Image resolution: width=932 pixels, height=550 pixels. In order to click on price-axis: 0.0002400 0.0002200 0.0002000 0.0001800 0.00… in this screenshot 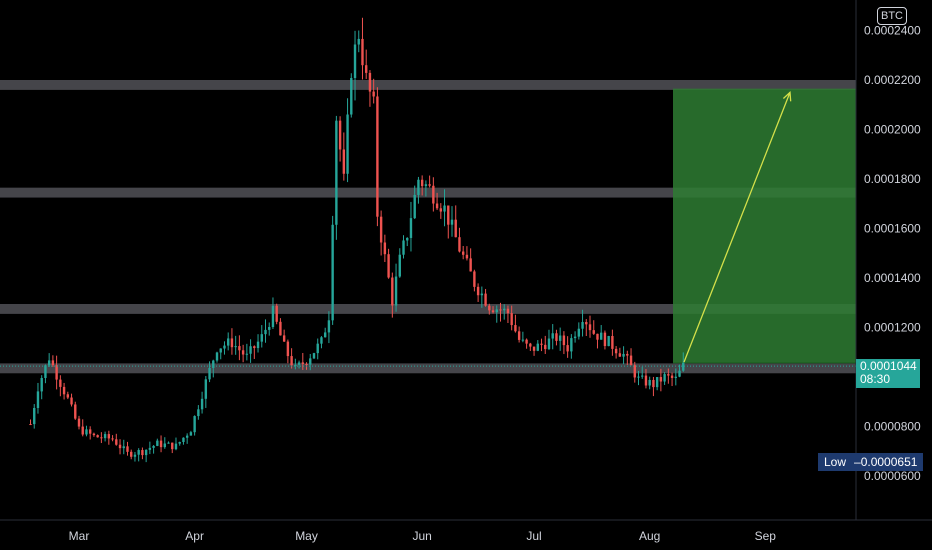, I will do `click(892, 254)`.